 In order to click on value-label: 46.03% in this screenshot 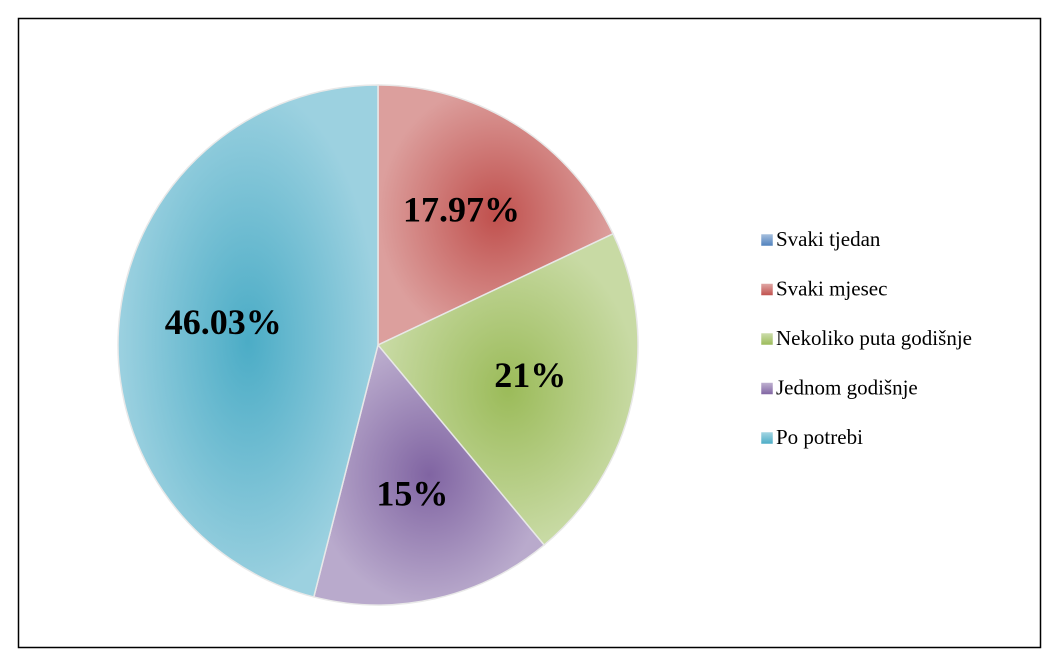, I will do `click(223, 322)`.